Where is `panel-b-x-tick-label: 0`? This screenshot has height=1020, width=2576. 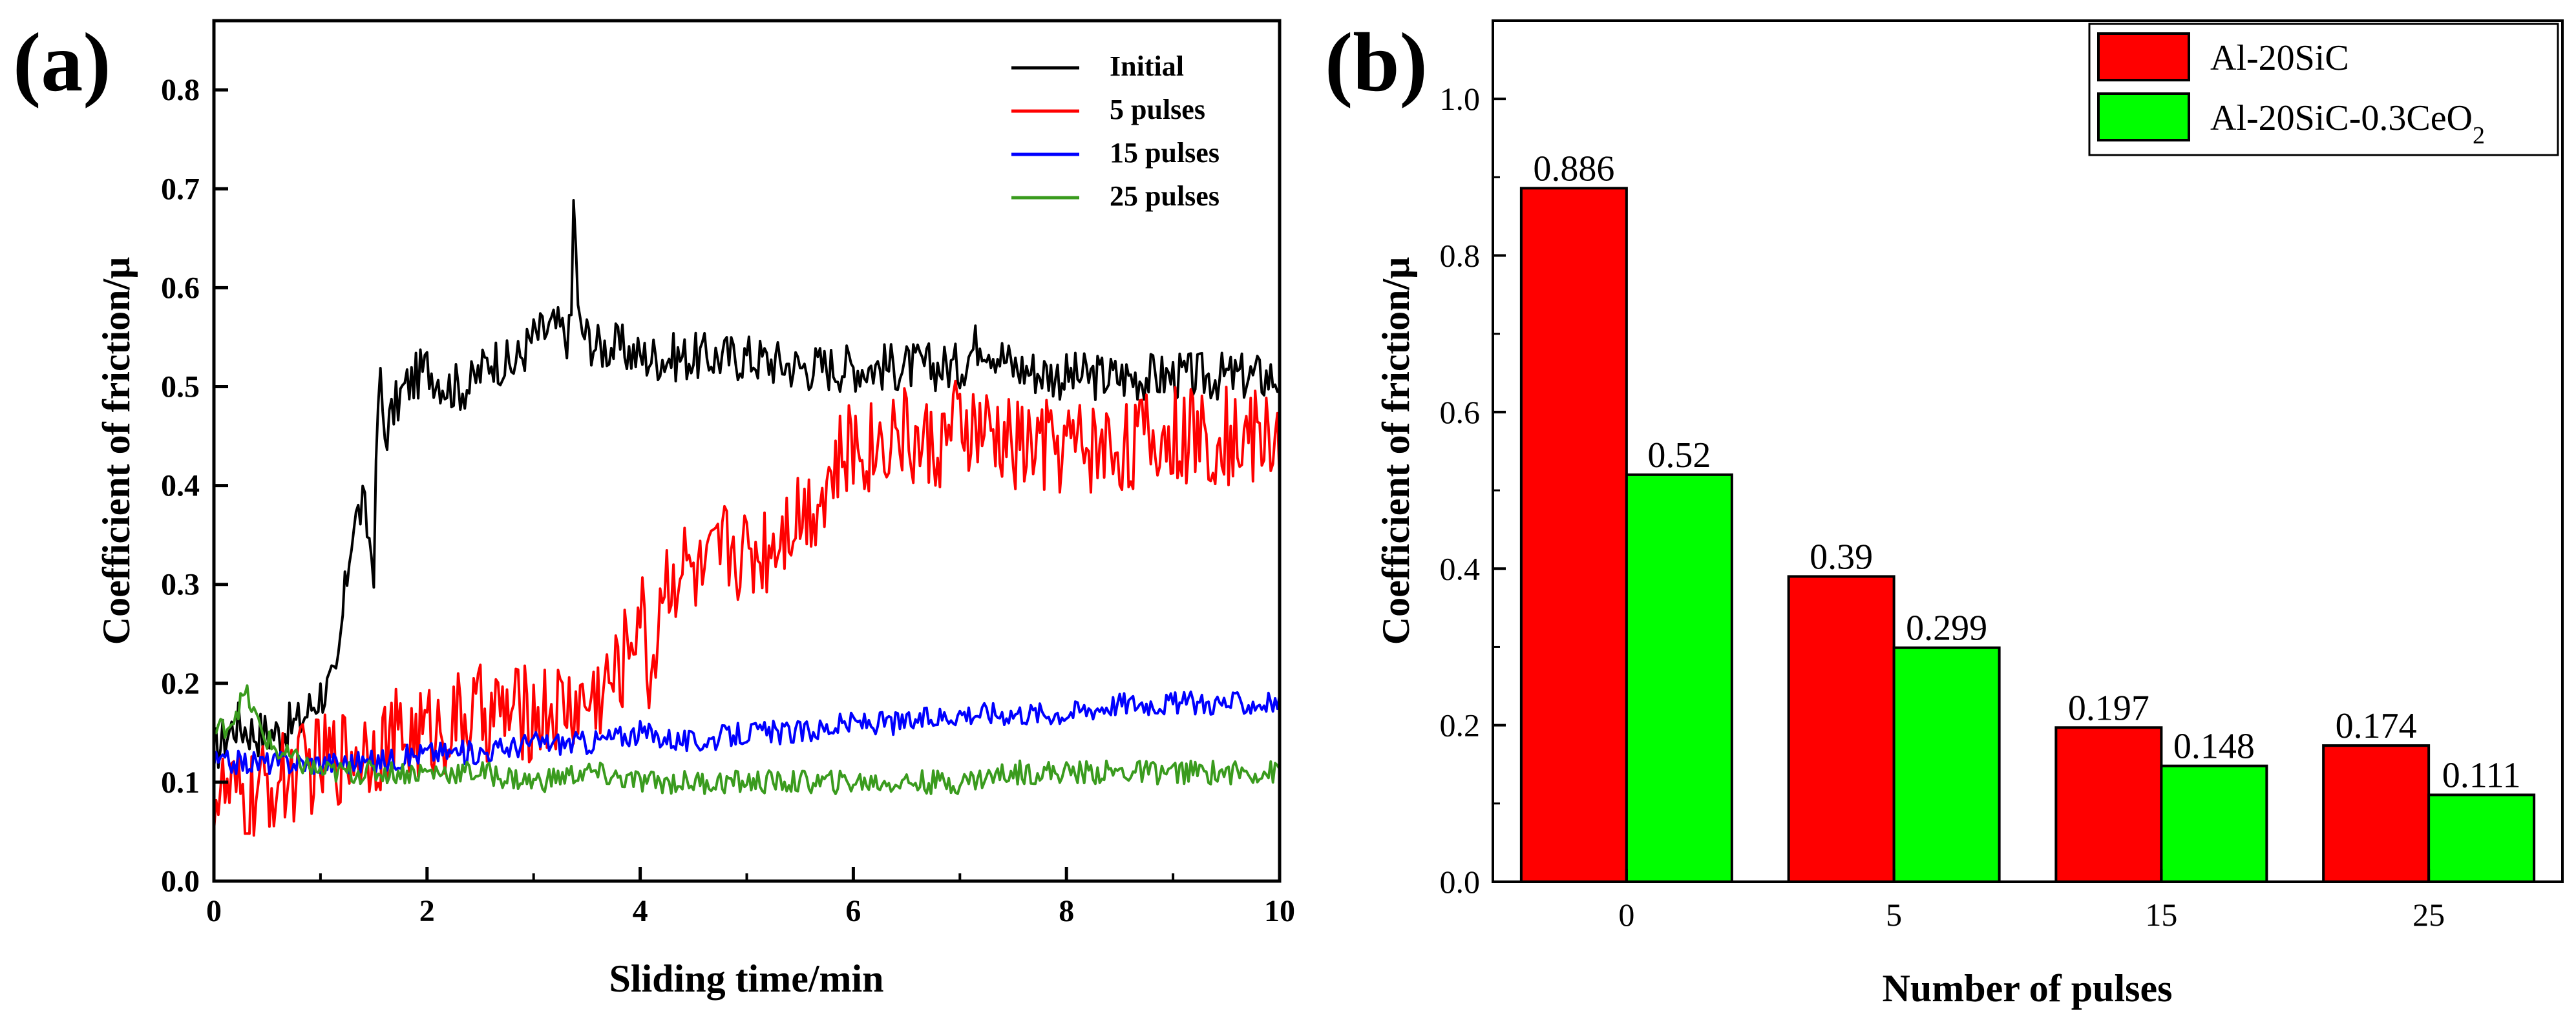
panel-b-x-tick-label: 0 is located at coordinates (1626, 915).